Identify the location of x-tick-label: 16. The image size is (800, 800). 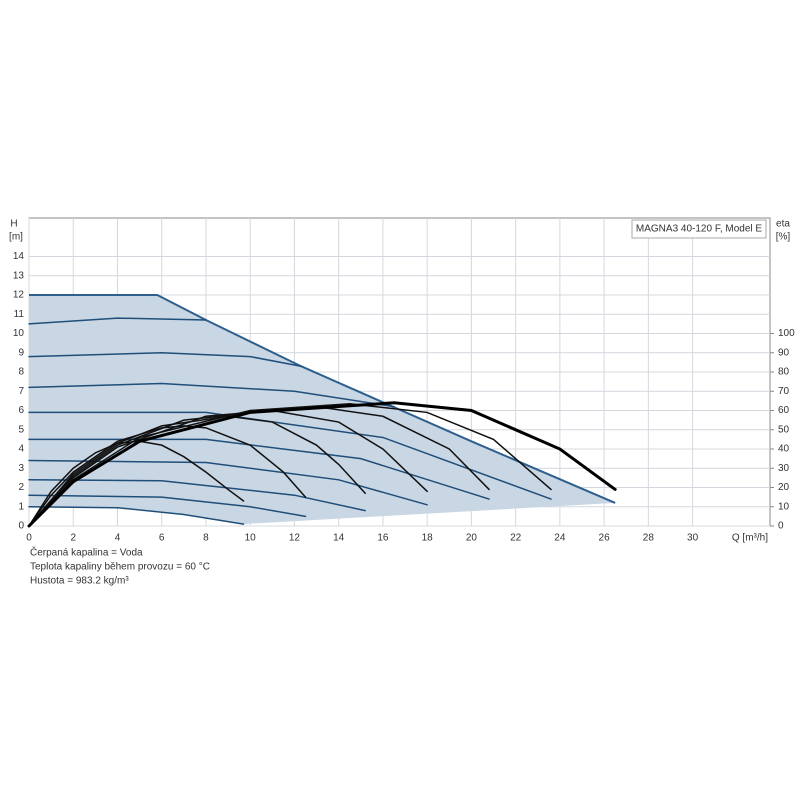
(383, 538).